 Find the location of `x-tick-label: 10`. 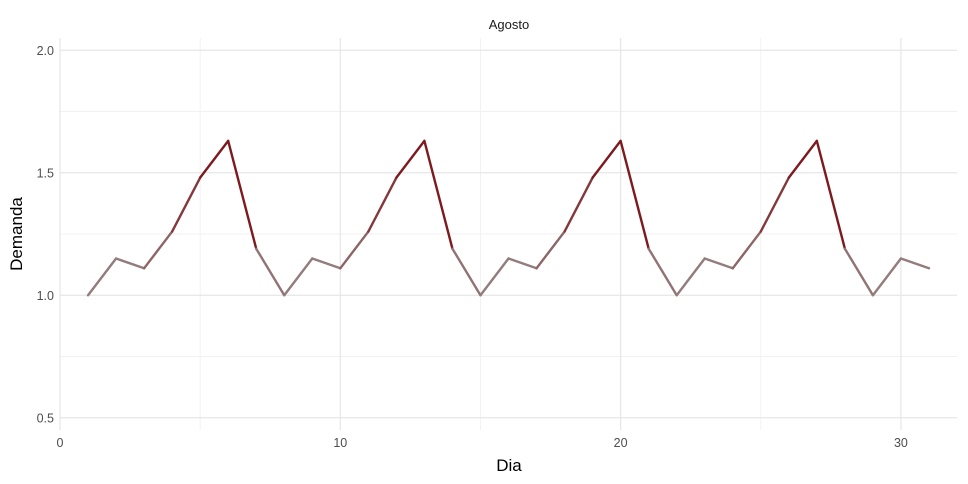

x-tick-label: 10 is located at coordinates (340, 443).